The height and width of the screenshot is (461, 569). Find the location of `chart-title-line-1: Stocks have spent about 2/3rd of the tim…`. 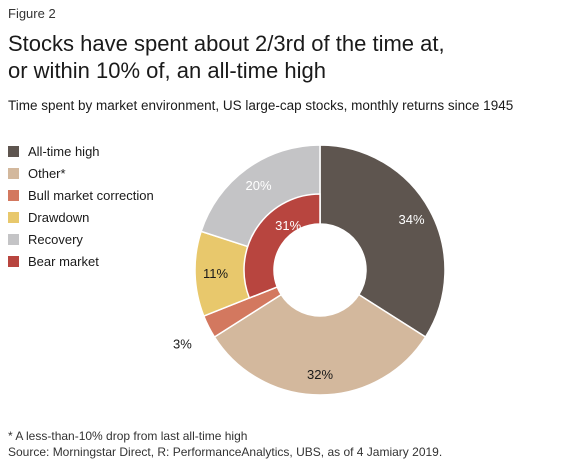

chart-title-line-1: Stocks have spent about 2/3rd of the tim… is located at coordinates (226, 43).